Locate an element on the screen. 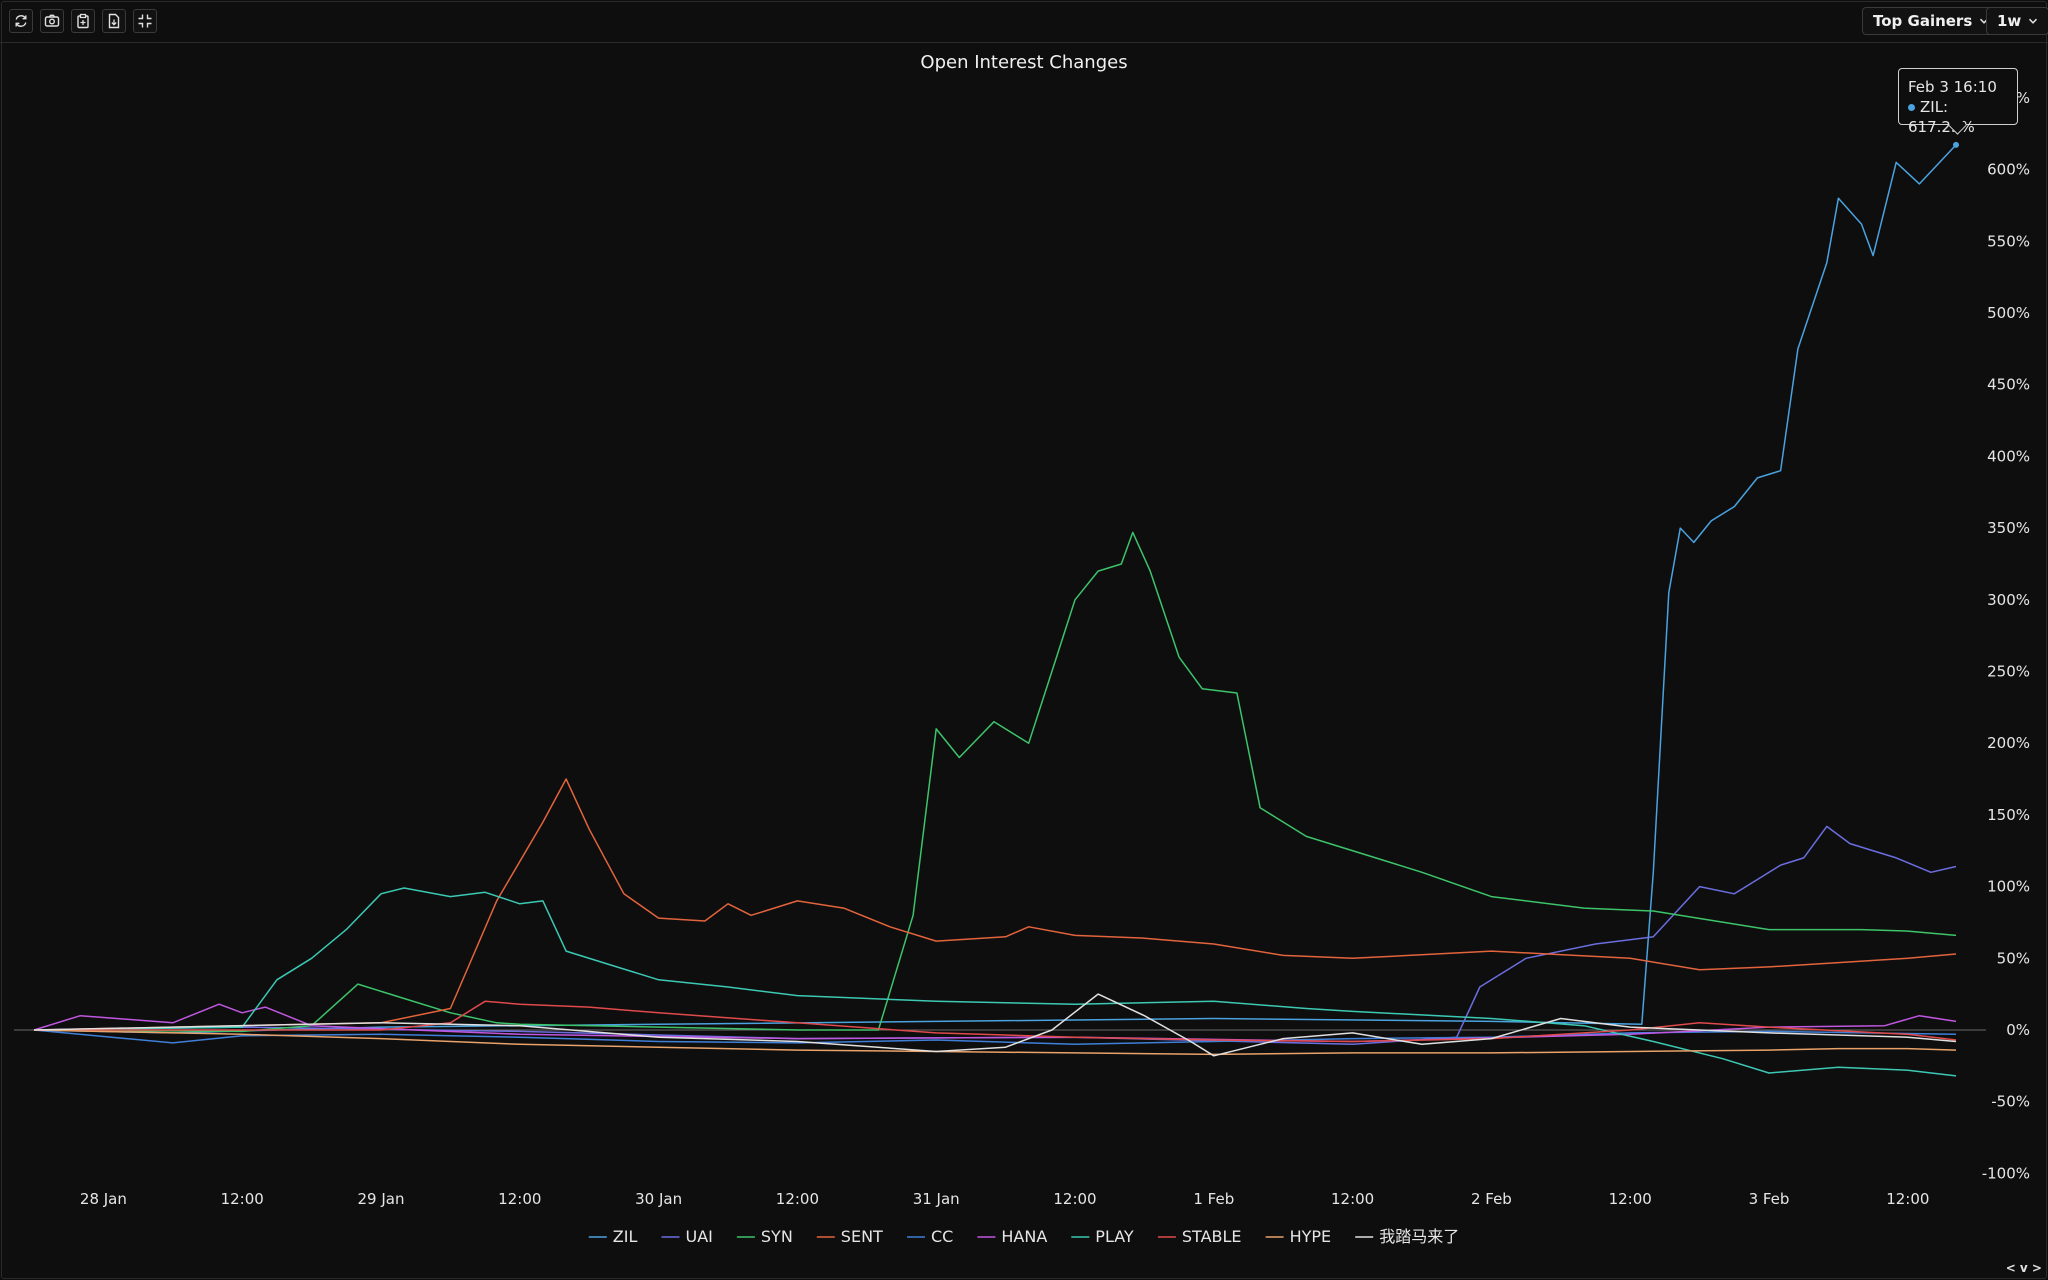 The width and height of the screenshot is (2048, 1280). legend-item: CC is located at coordinates (930, 1236).